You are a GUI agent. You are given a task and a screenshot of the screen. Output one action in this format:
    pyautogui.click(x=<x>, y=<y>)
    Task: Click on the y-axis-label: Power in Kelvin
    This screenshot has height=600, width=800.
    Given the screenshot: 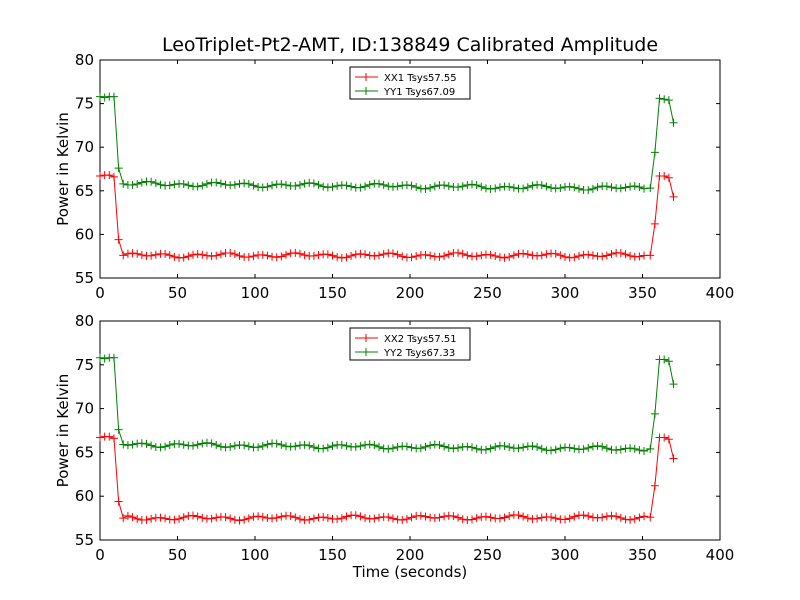 What is the action you would take?
    pyautogui.click(x=63, y=169)
    